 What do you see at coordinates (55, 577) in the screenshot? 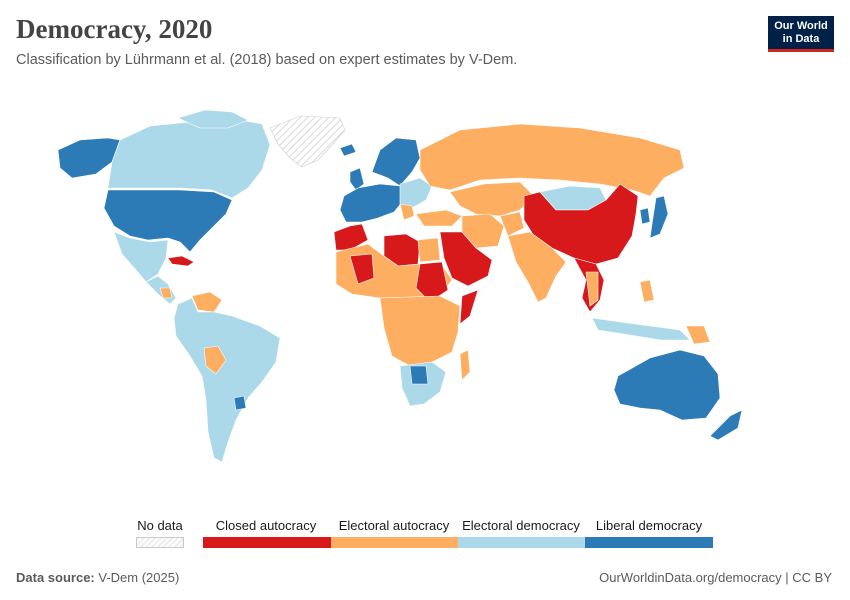
I see `data-source-label: Data source:` at bounding box center [55, 577].